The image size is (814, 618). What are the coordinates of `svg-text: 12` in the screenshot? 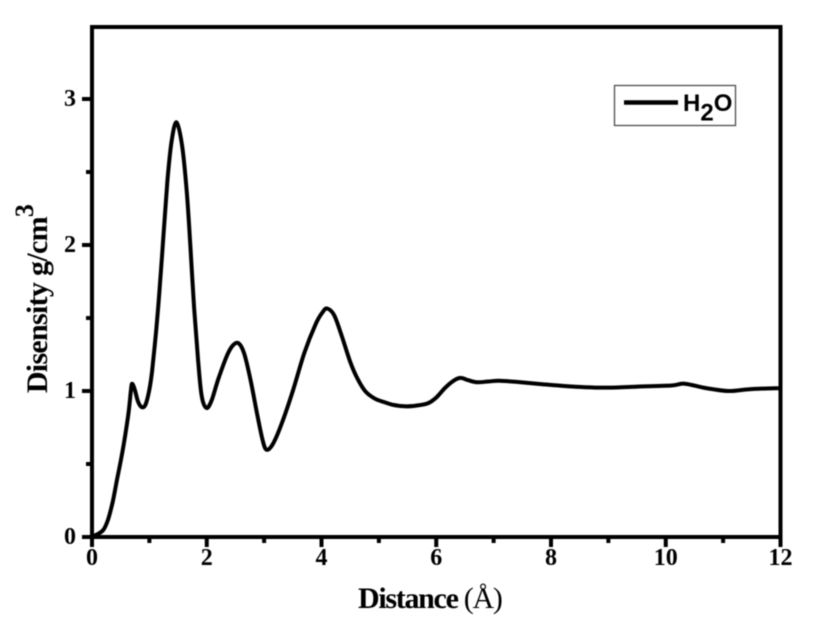 It's located at (781, 558).